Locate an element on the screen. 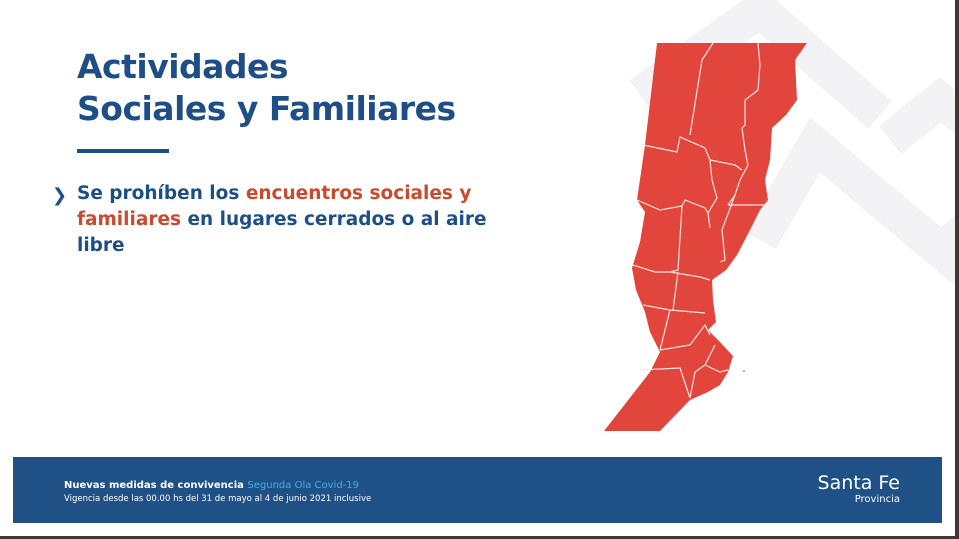 The height and width of the screenshot is (539, 959). title-line-1: Actividades is located at coordinates (183, 66).